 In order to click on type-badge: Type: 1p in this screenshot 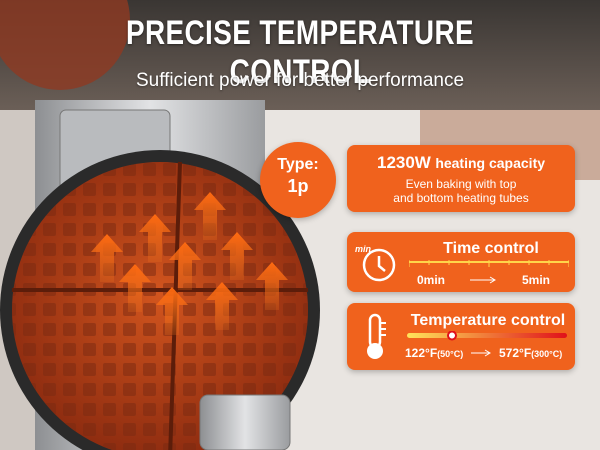, I will do `click(298, 180)`.